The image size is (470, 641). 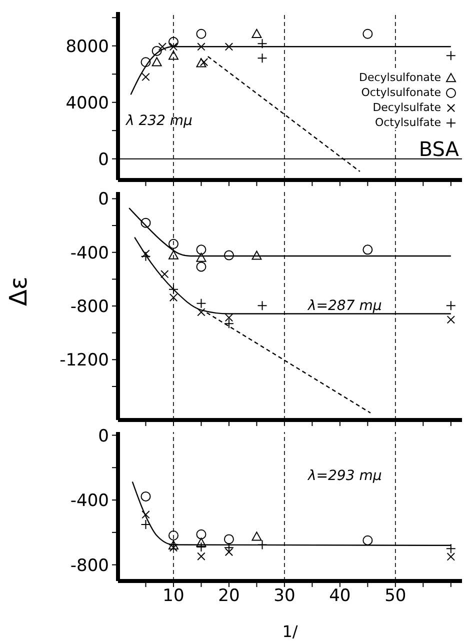 What do you see at coordinates (406, 107) in the screenshot?
I see `legend-label: Decylsulfate` at bounding box center [406, 107].